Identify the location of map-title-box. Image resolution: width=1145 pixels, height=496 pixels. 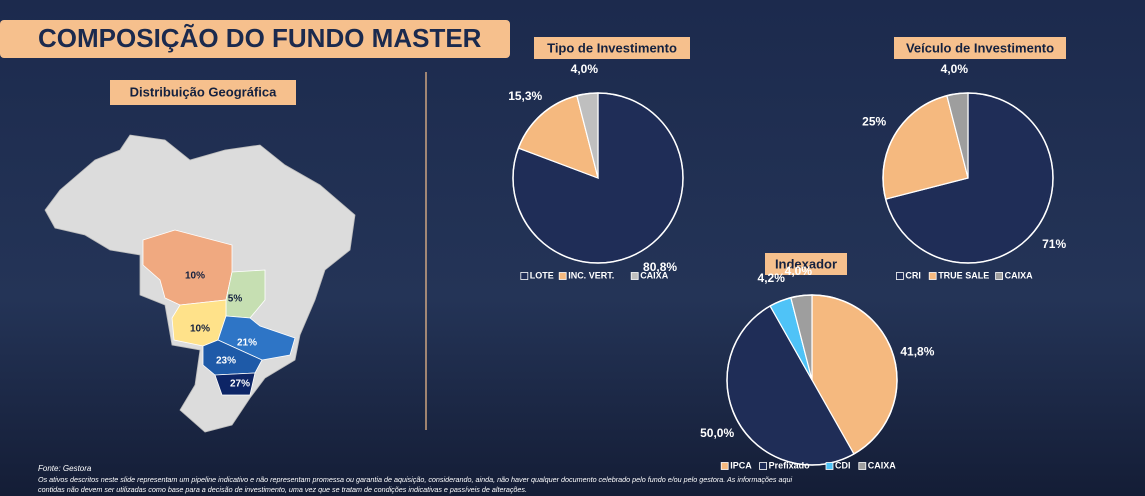
(203, 92).